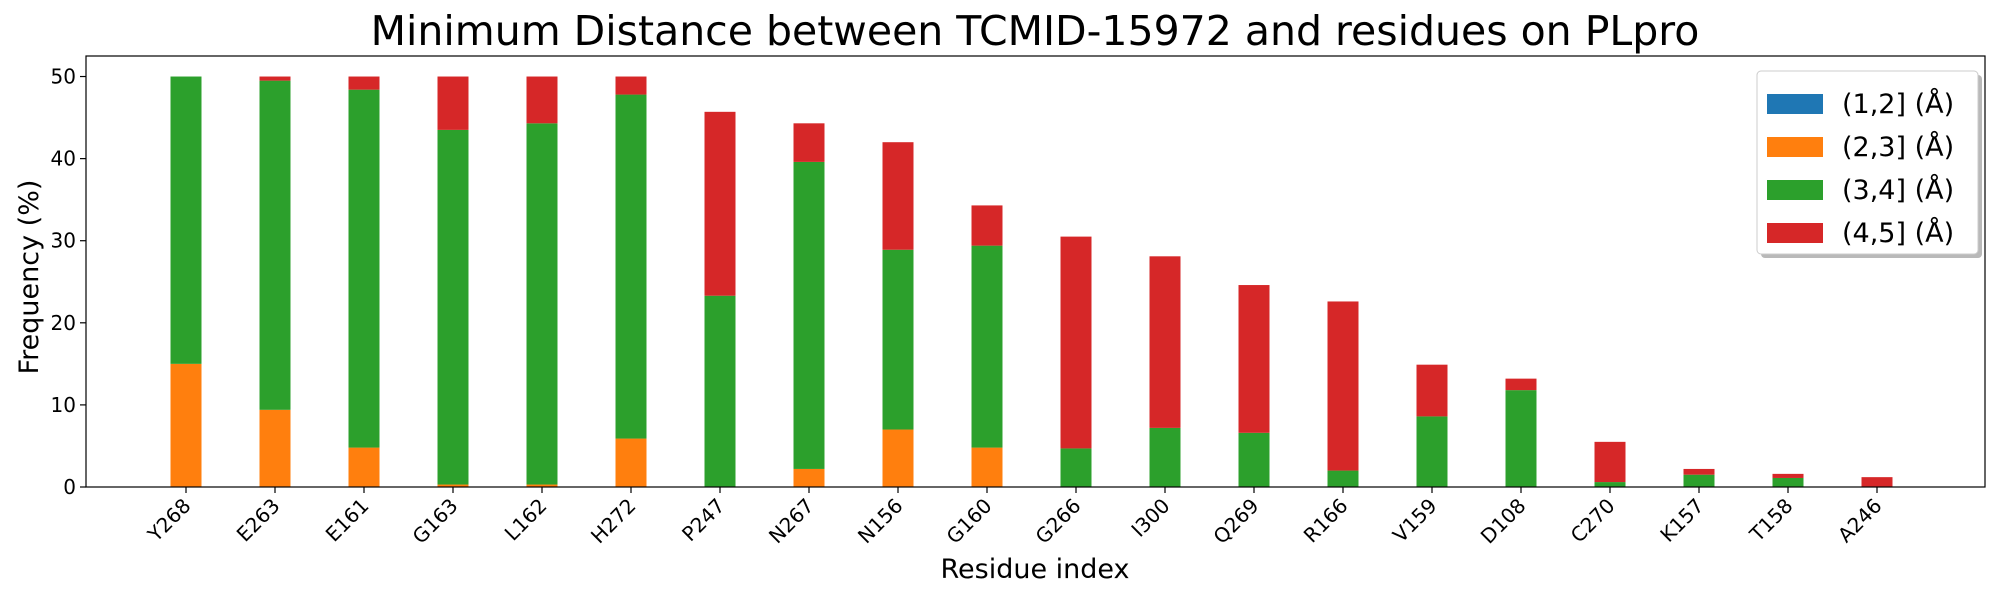  Describe the element at coordinates (1058, 521) in the screenshot. I see `x-tick-label: G266` at that location.